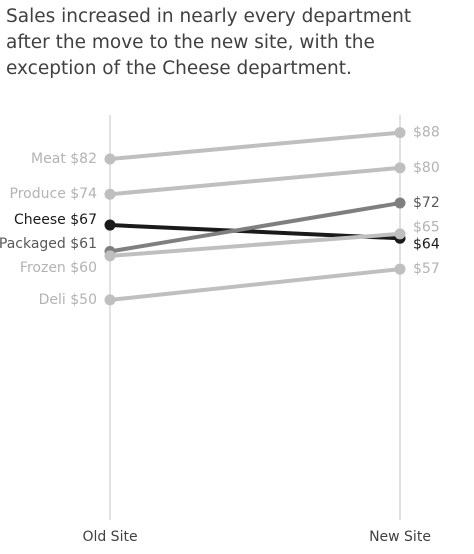 This screenshot has height=554, width=474. I want to click on data-label: $57, so click(426, 269).